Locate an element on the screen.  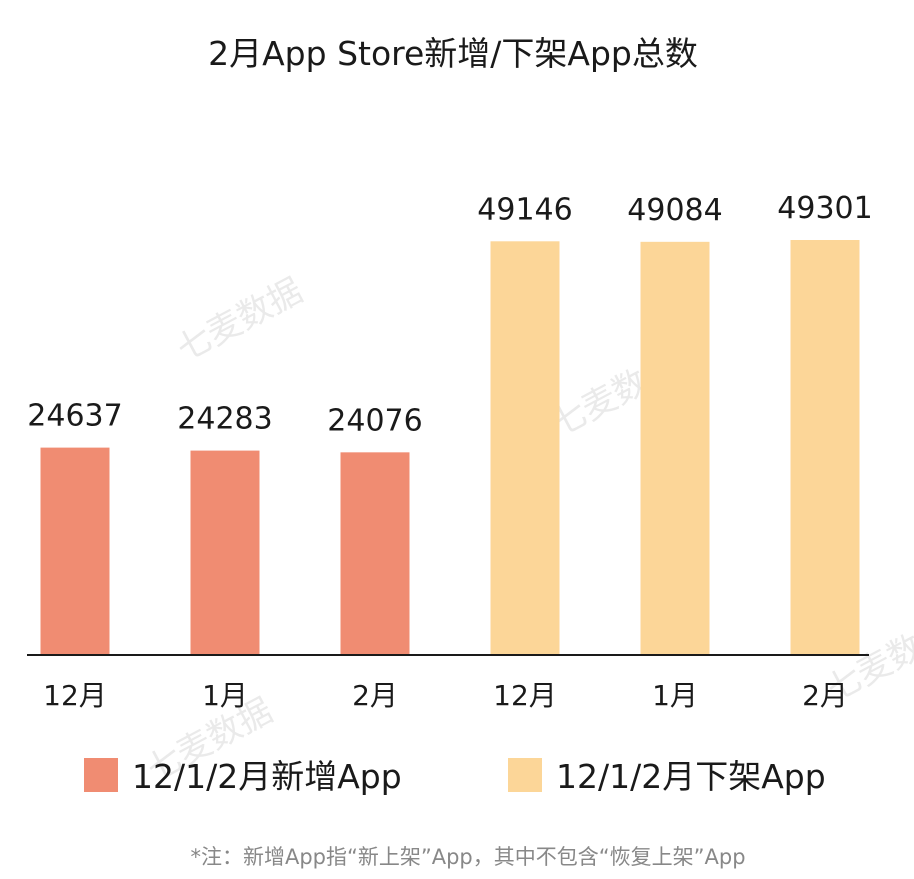
x-axis-ticks: 12月 1月 2月 12月 1月 2月 is located at coordinates (445, 695).